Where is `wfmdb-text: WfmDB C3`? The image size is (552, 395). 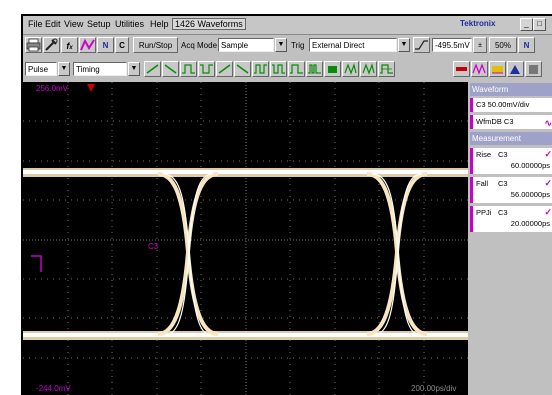 wfmdb-text: WfmDB C3 is located at coordinates (495, 121).